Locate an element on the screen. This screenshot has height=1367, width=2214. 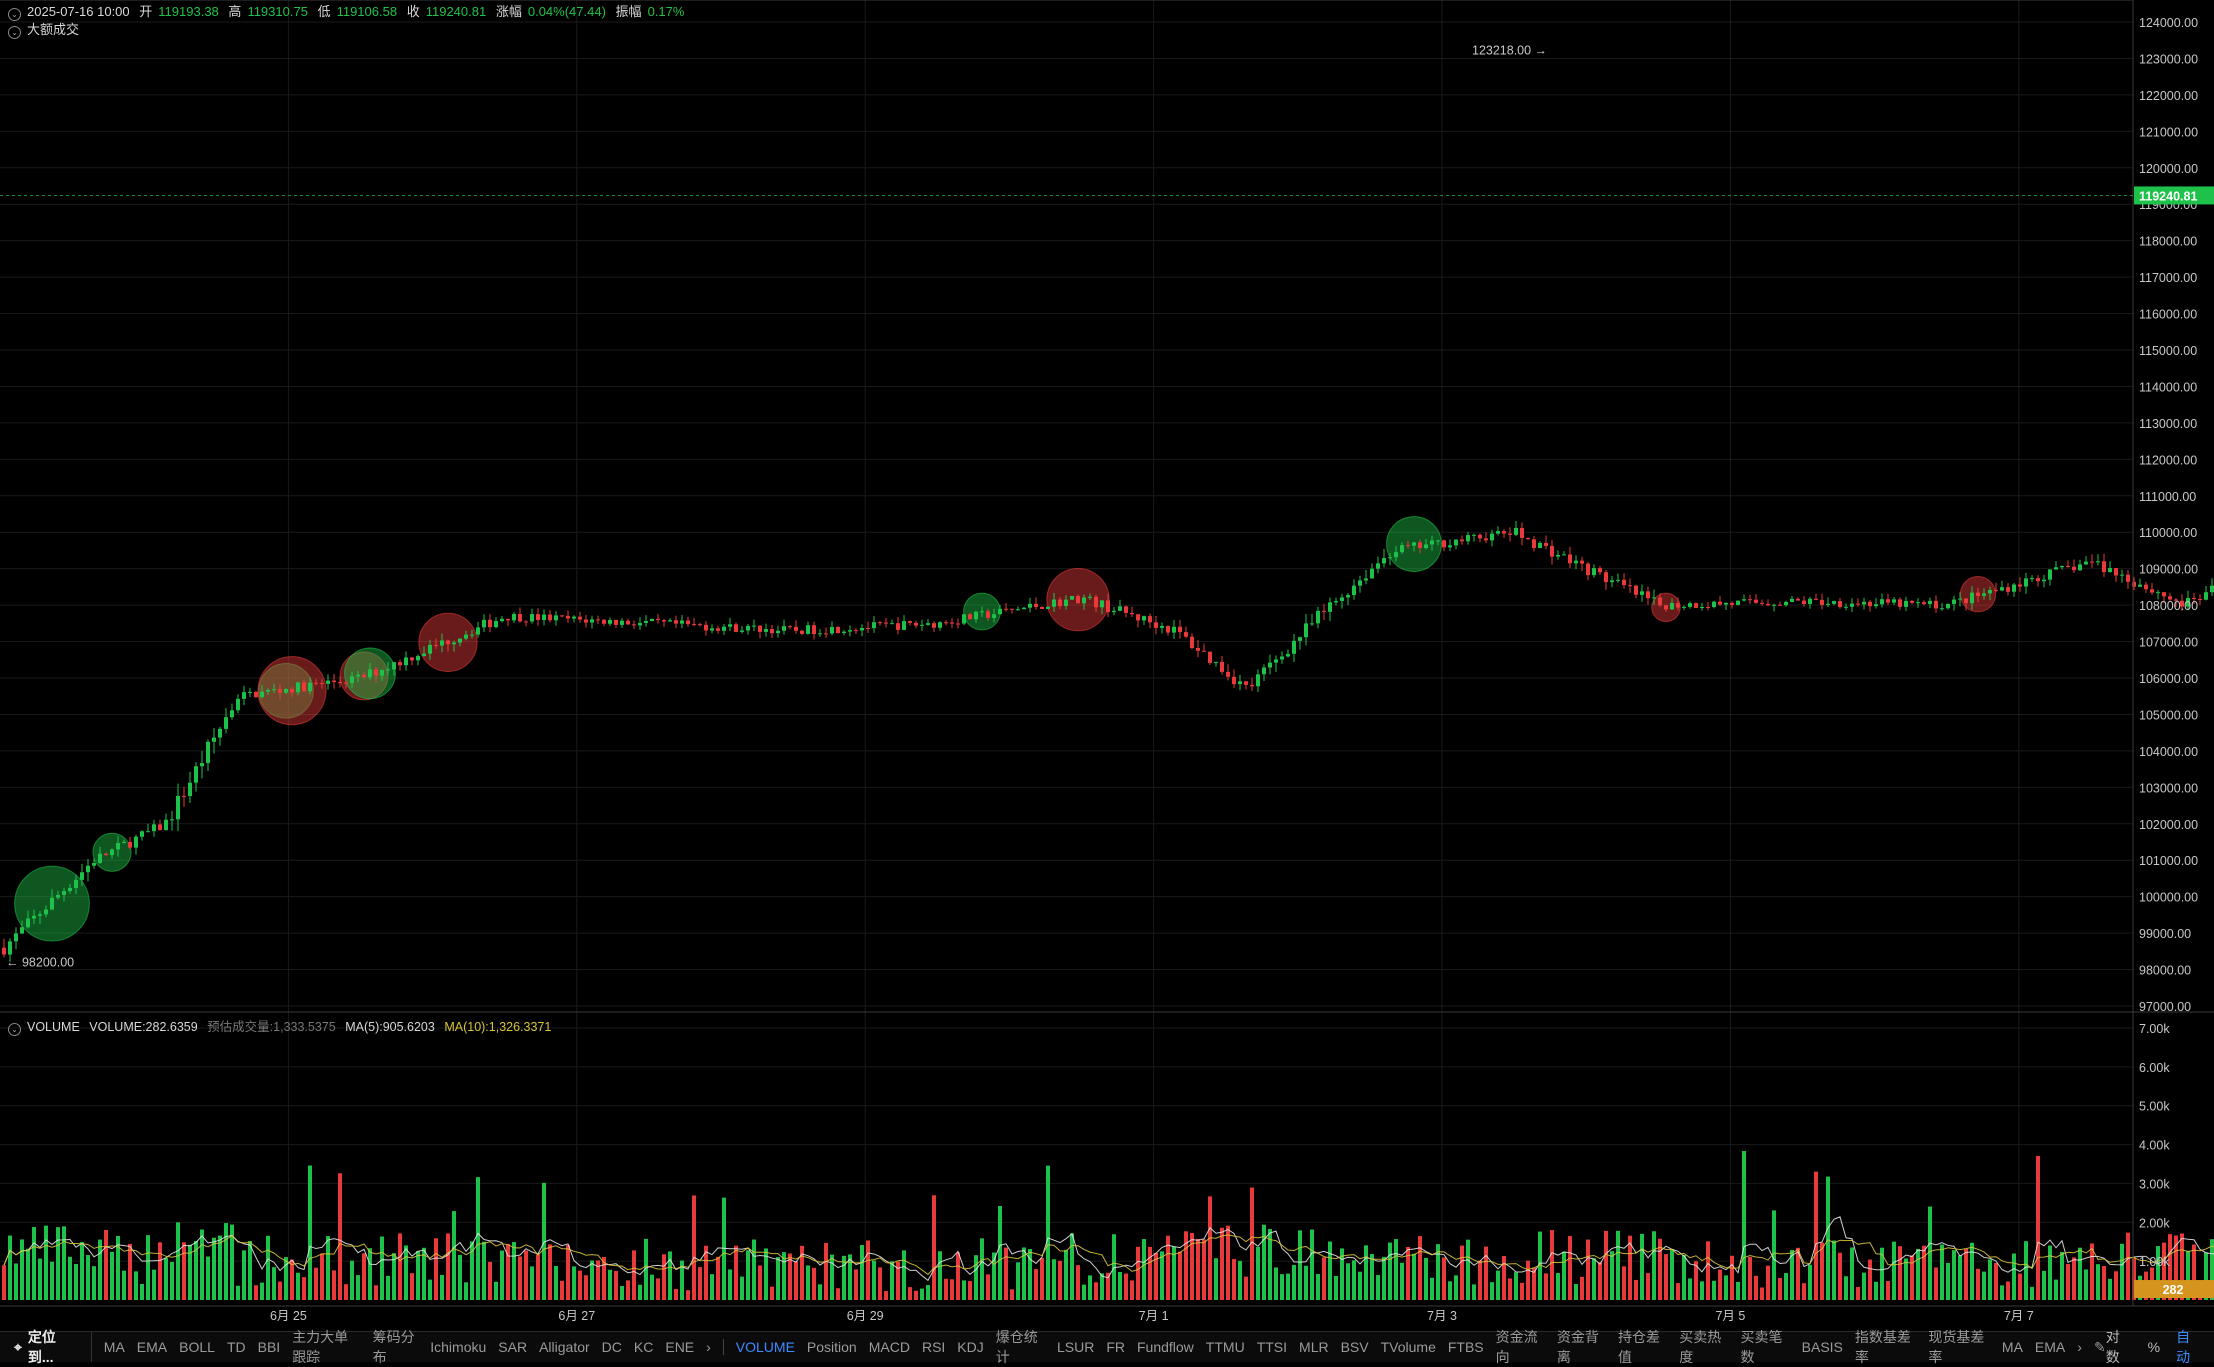
indicator-fundflow: Fundflow is located at coordinates (1165, 1347).